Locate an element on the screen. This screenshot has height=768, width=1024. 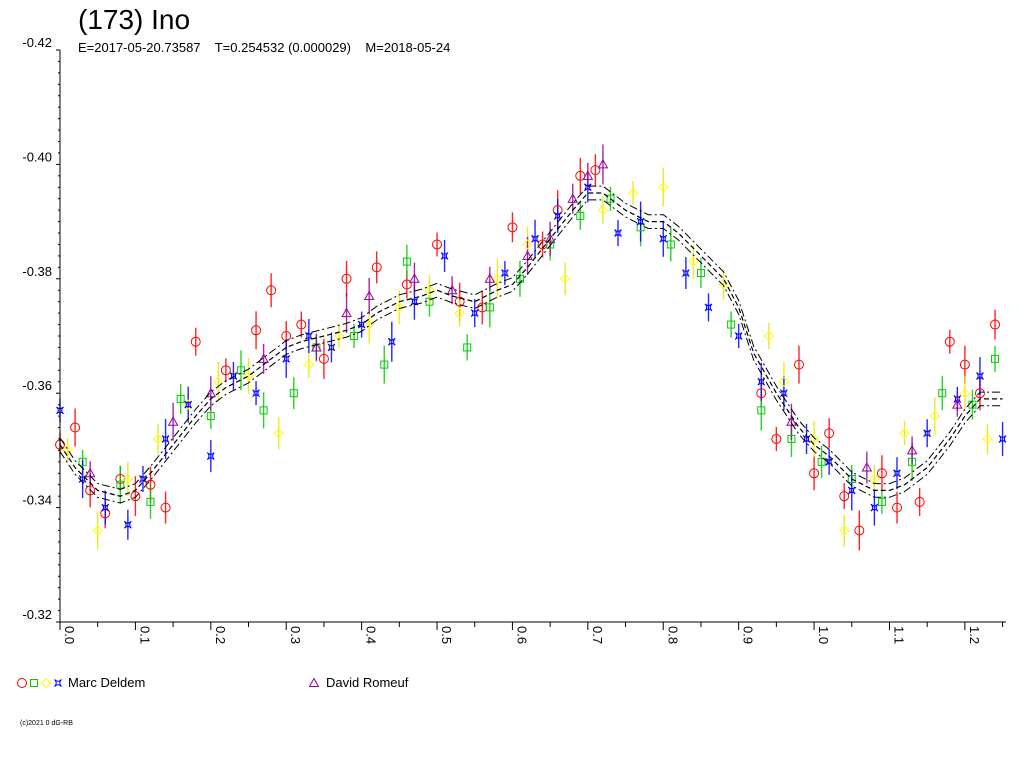
x-tick-label: 1.2 is located at coordinates (974, 635).